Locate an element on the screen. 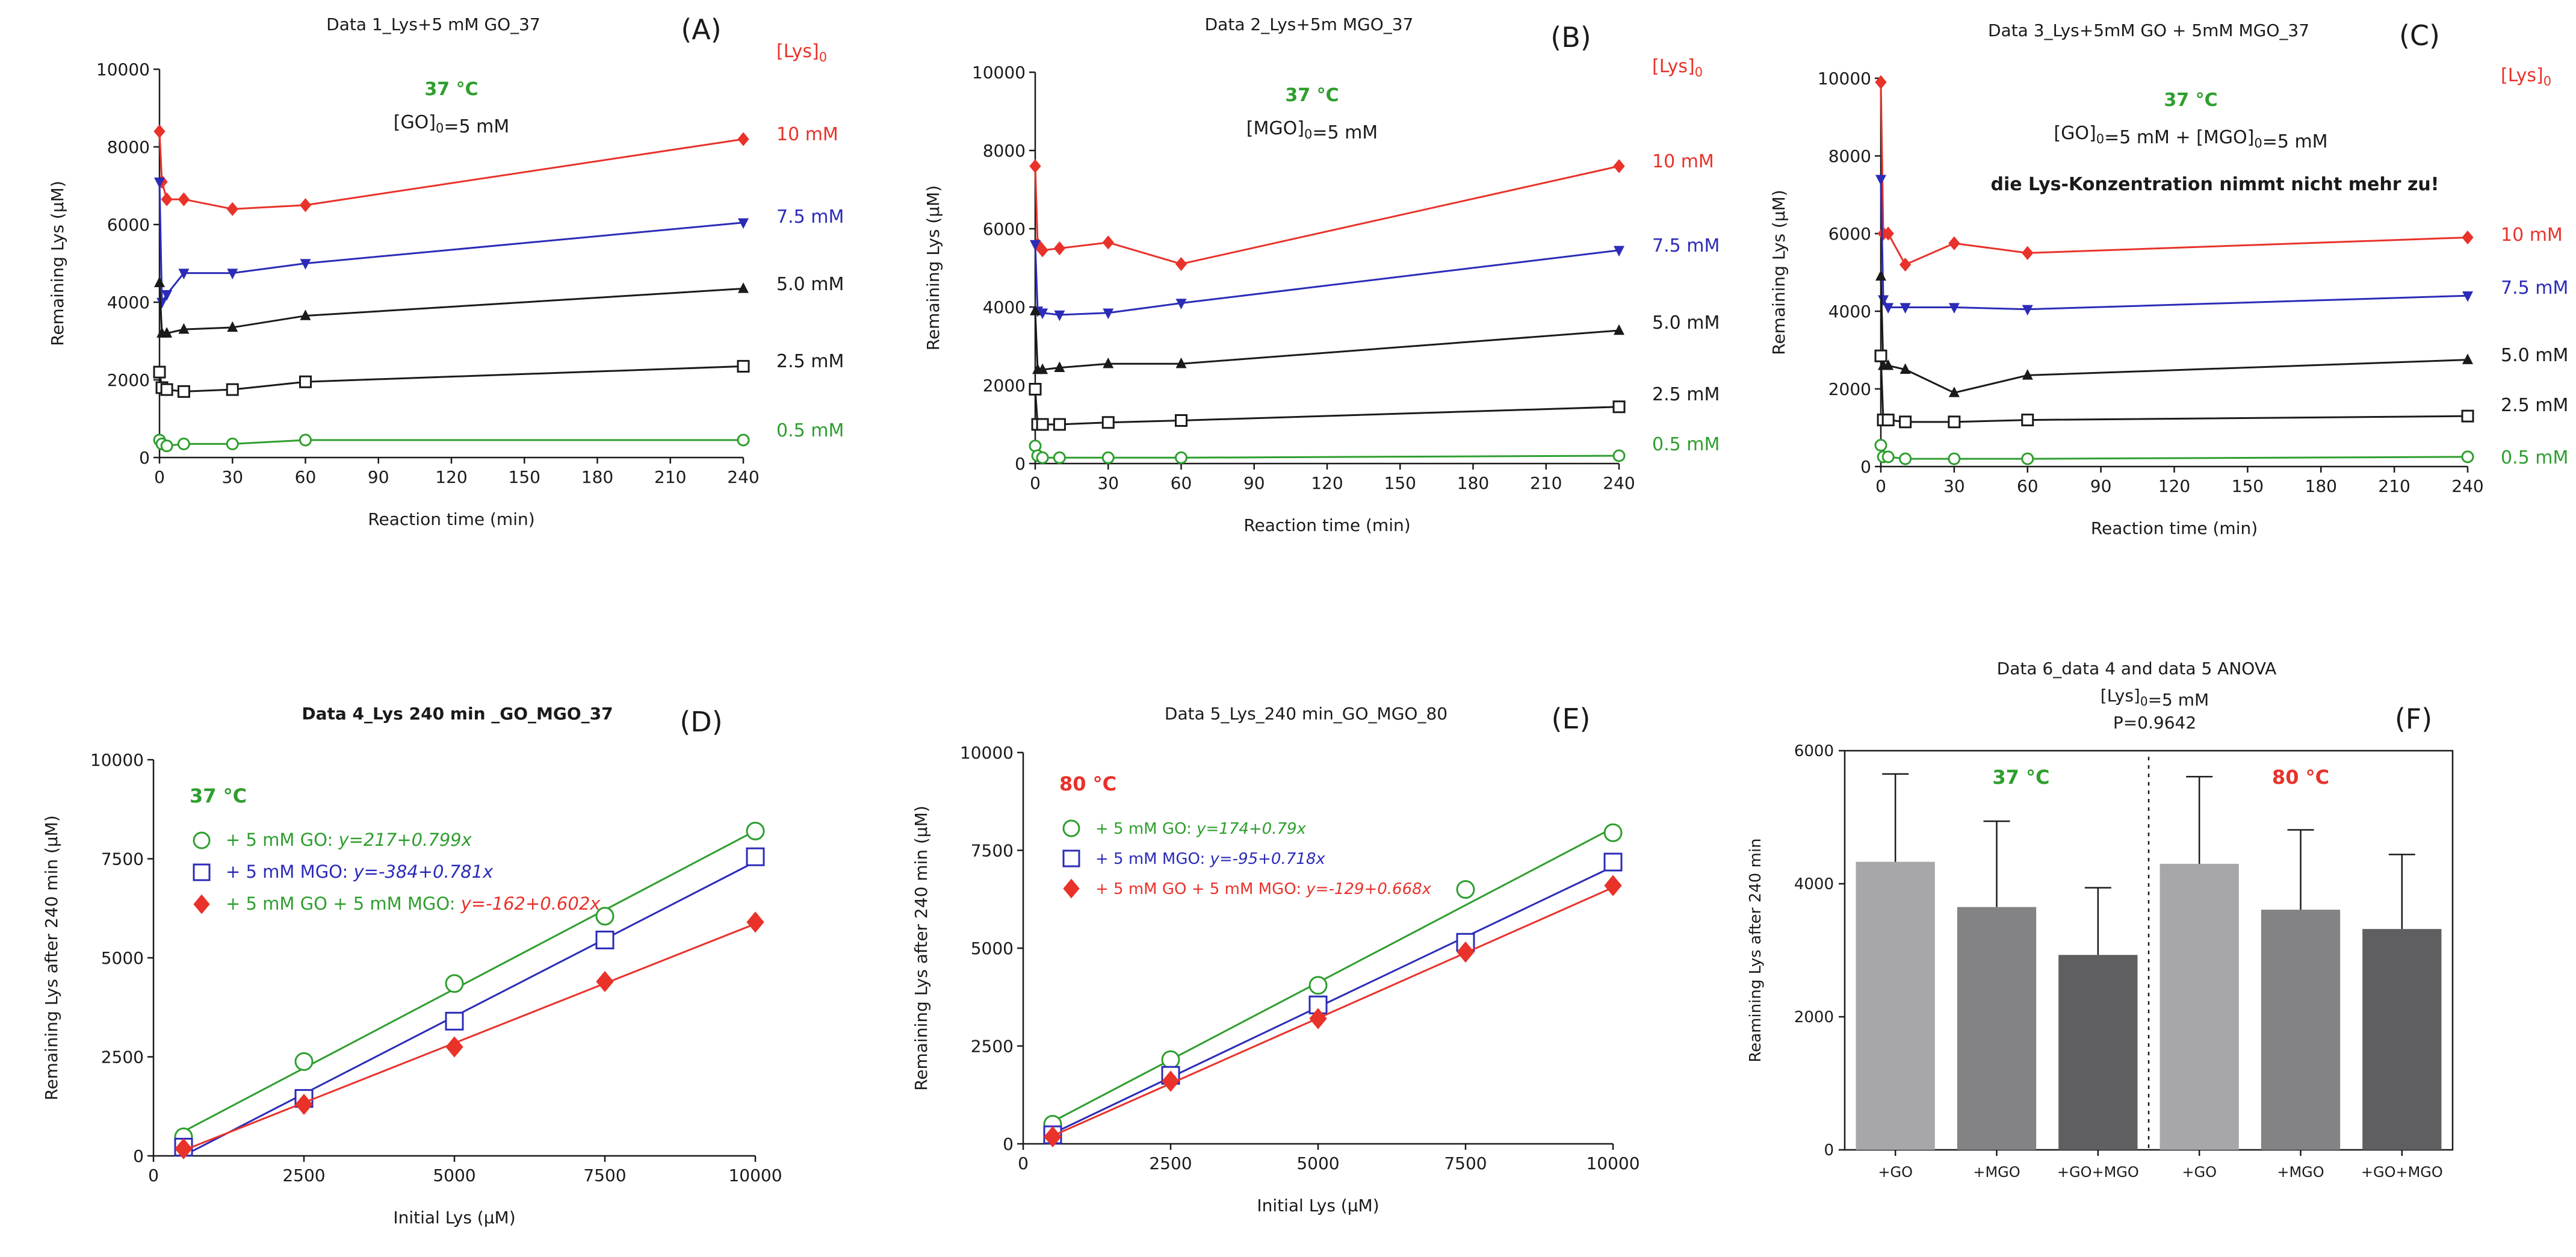  condition-annotation-part: [MGO] is located at coordinates (1275, 129).